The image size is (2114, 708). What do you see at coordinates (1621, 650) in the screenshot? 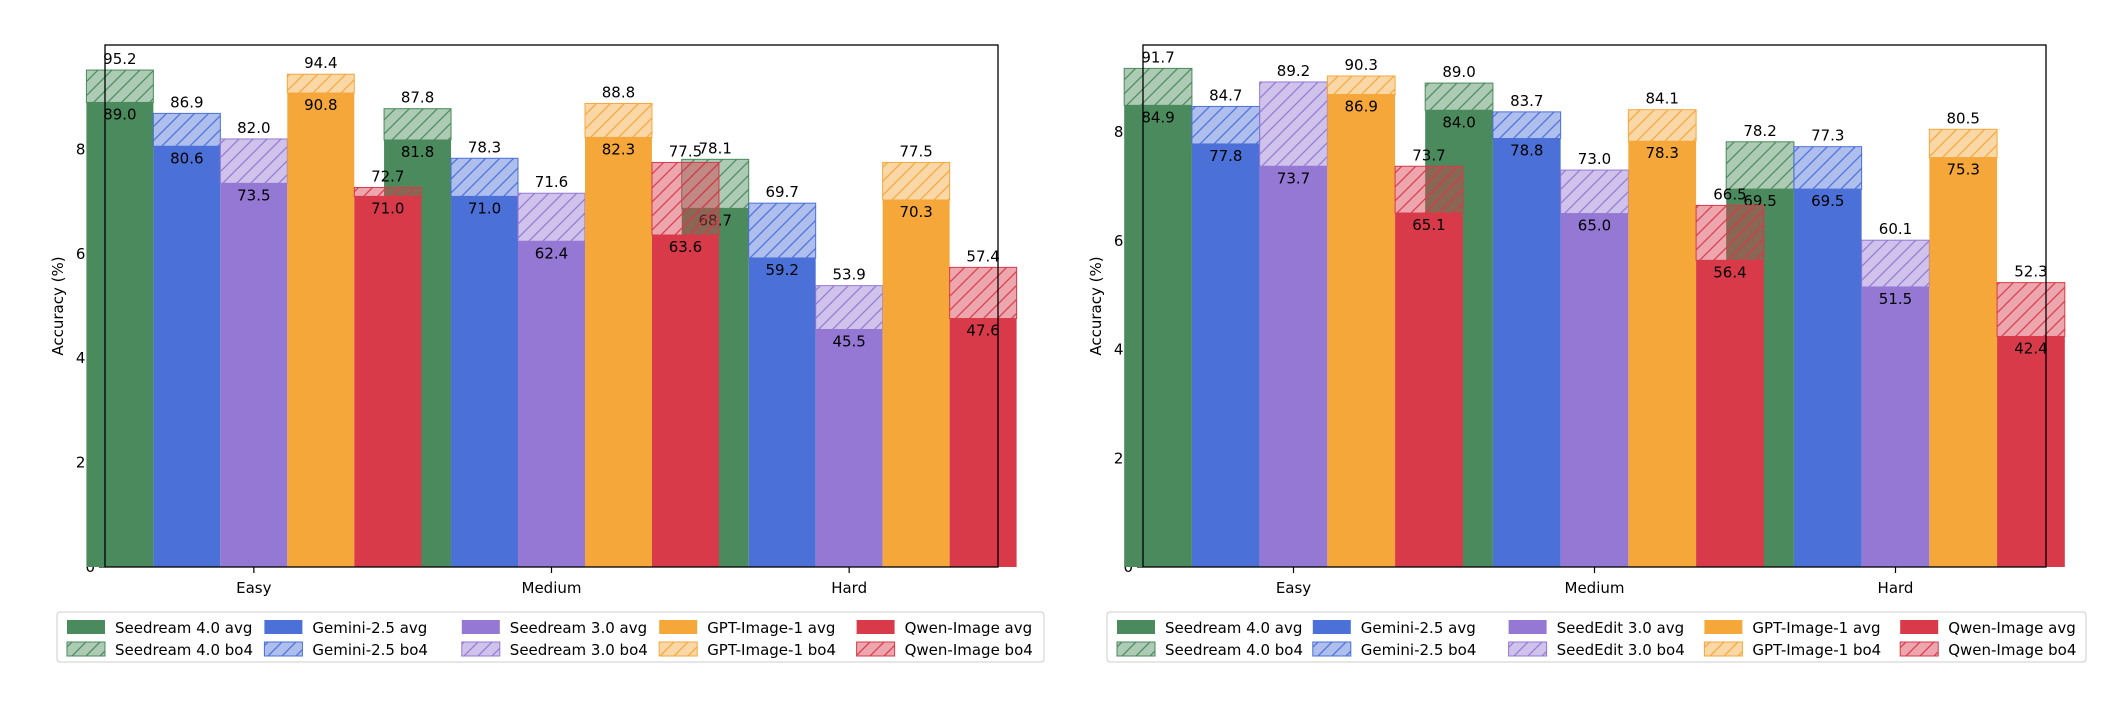
I see `legend-label: SeedEdit 3.0 bo4` at bounding box center [1621, 650].